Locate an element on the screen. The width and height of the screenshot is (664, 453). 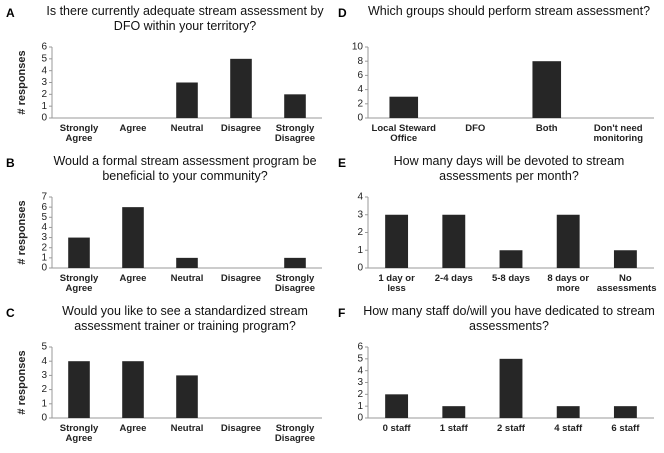
y-tick-label: 8 is located at coordinates (360, 61).